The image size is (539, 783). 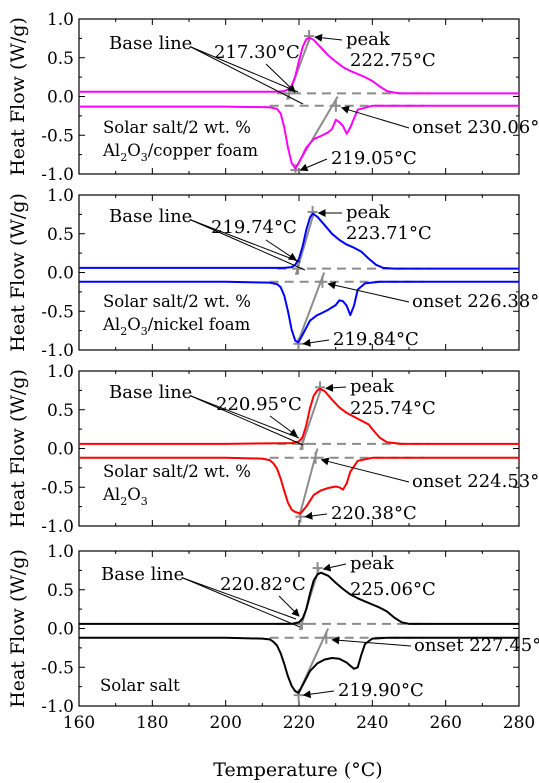 I want to click on cooling-onset-label: onset 224.53°C, so click(x=475, y=481).